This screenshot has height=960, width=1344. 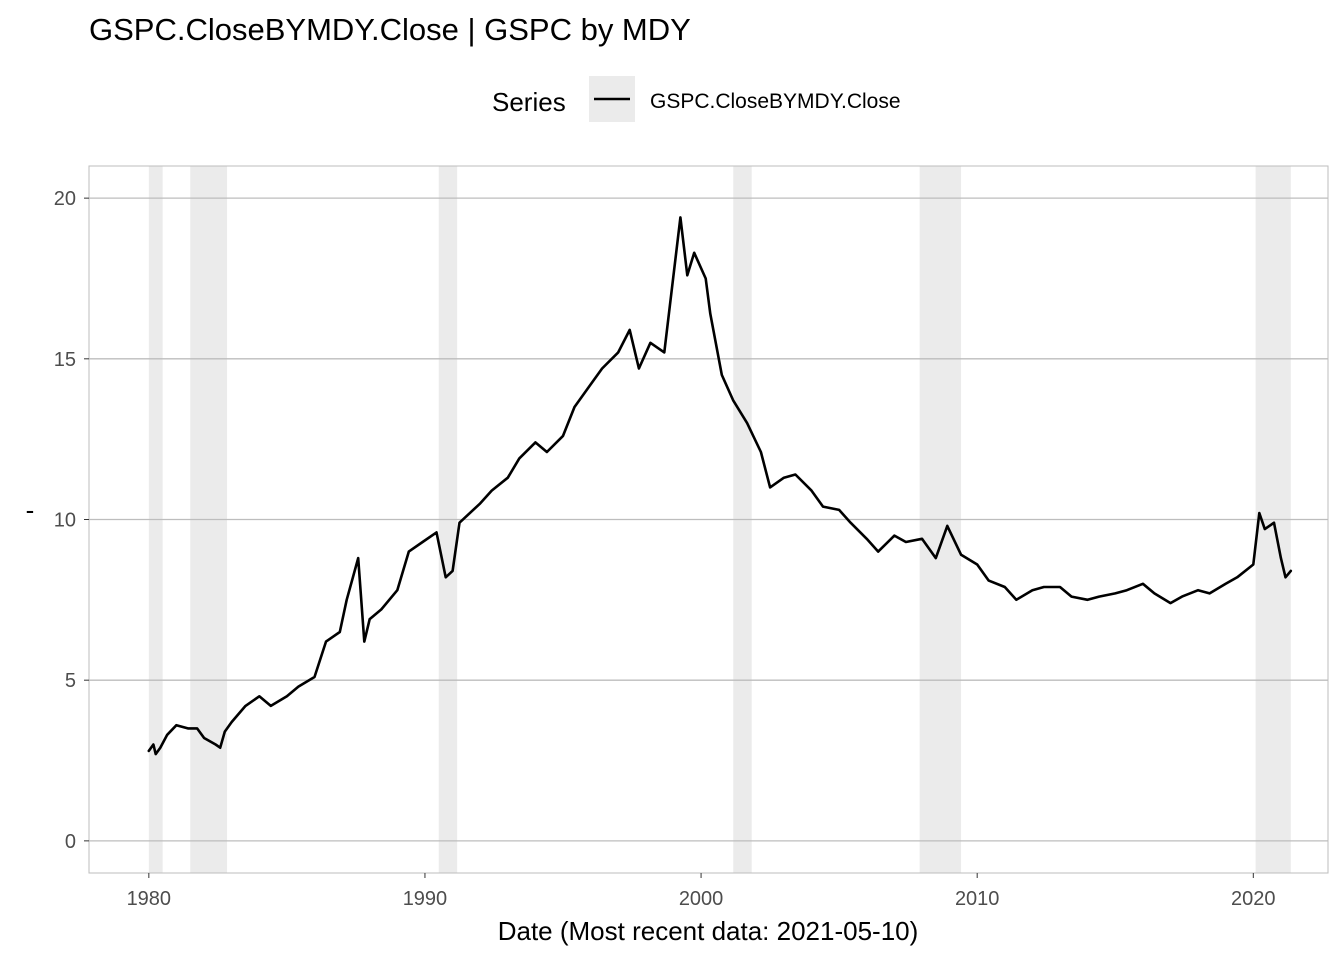 What do you see at coordinates (65, 521) in the screenshot?
I see `y-tick-label-10: 10` at bounding box center [65, 521].